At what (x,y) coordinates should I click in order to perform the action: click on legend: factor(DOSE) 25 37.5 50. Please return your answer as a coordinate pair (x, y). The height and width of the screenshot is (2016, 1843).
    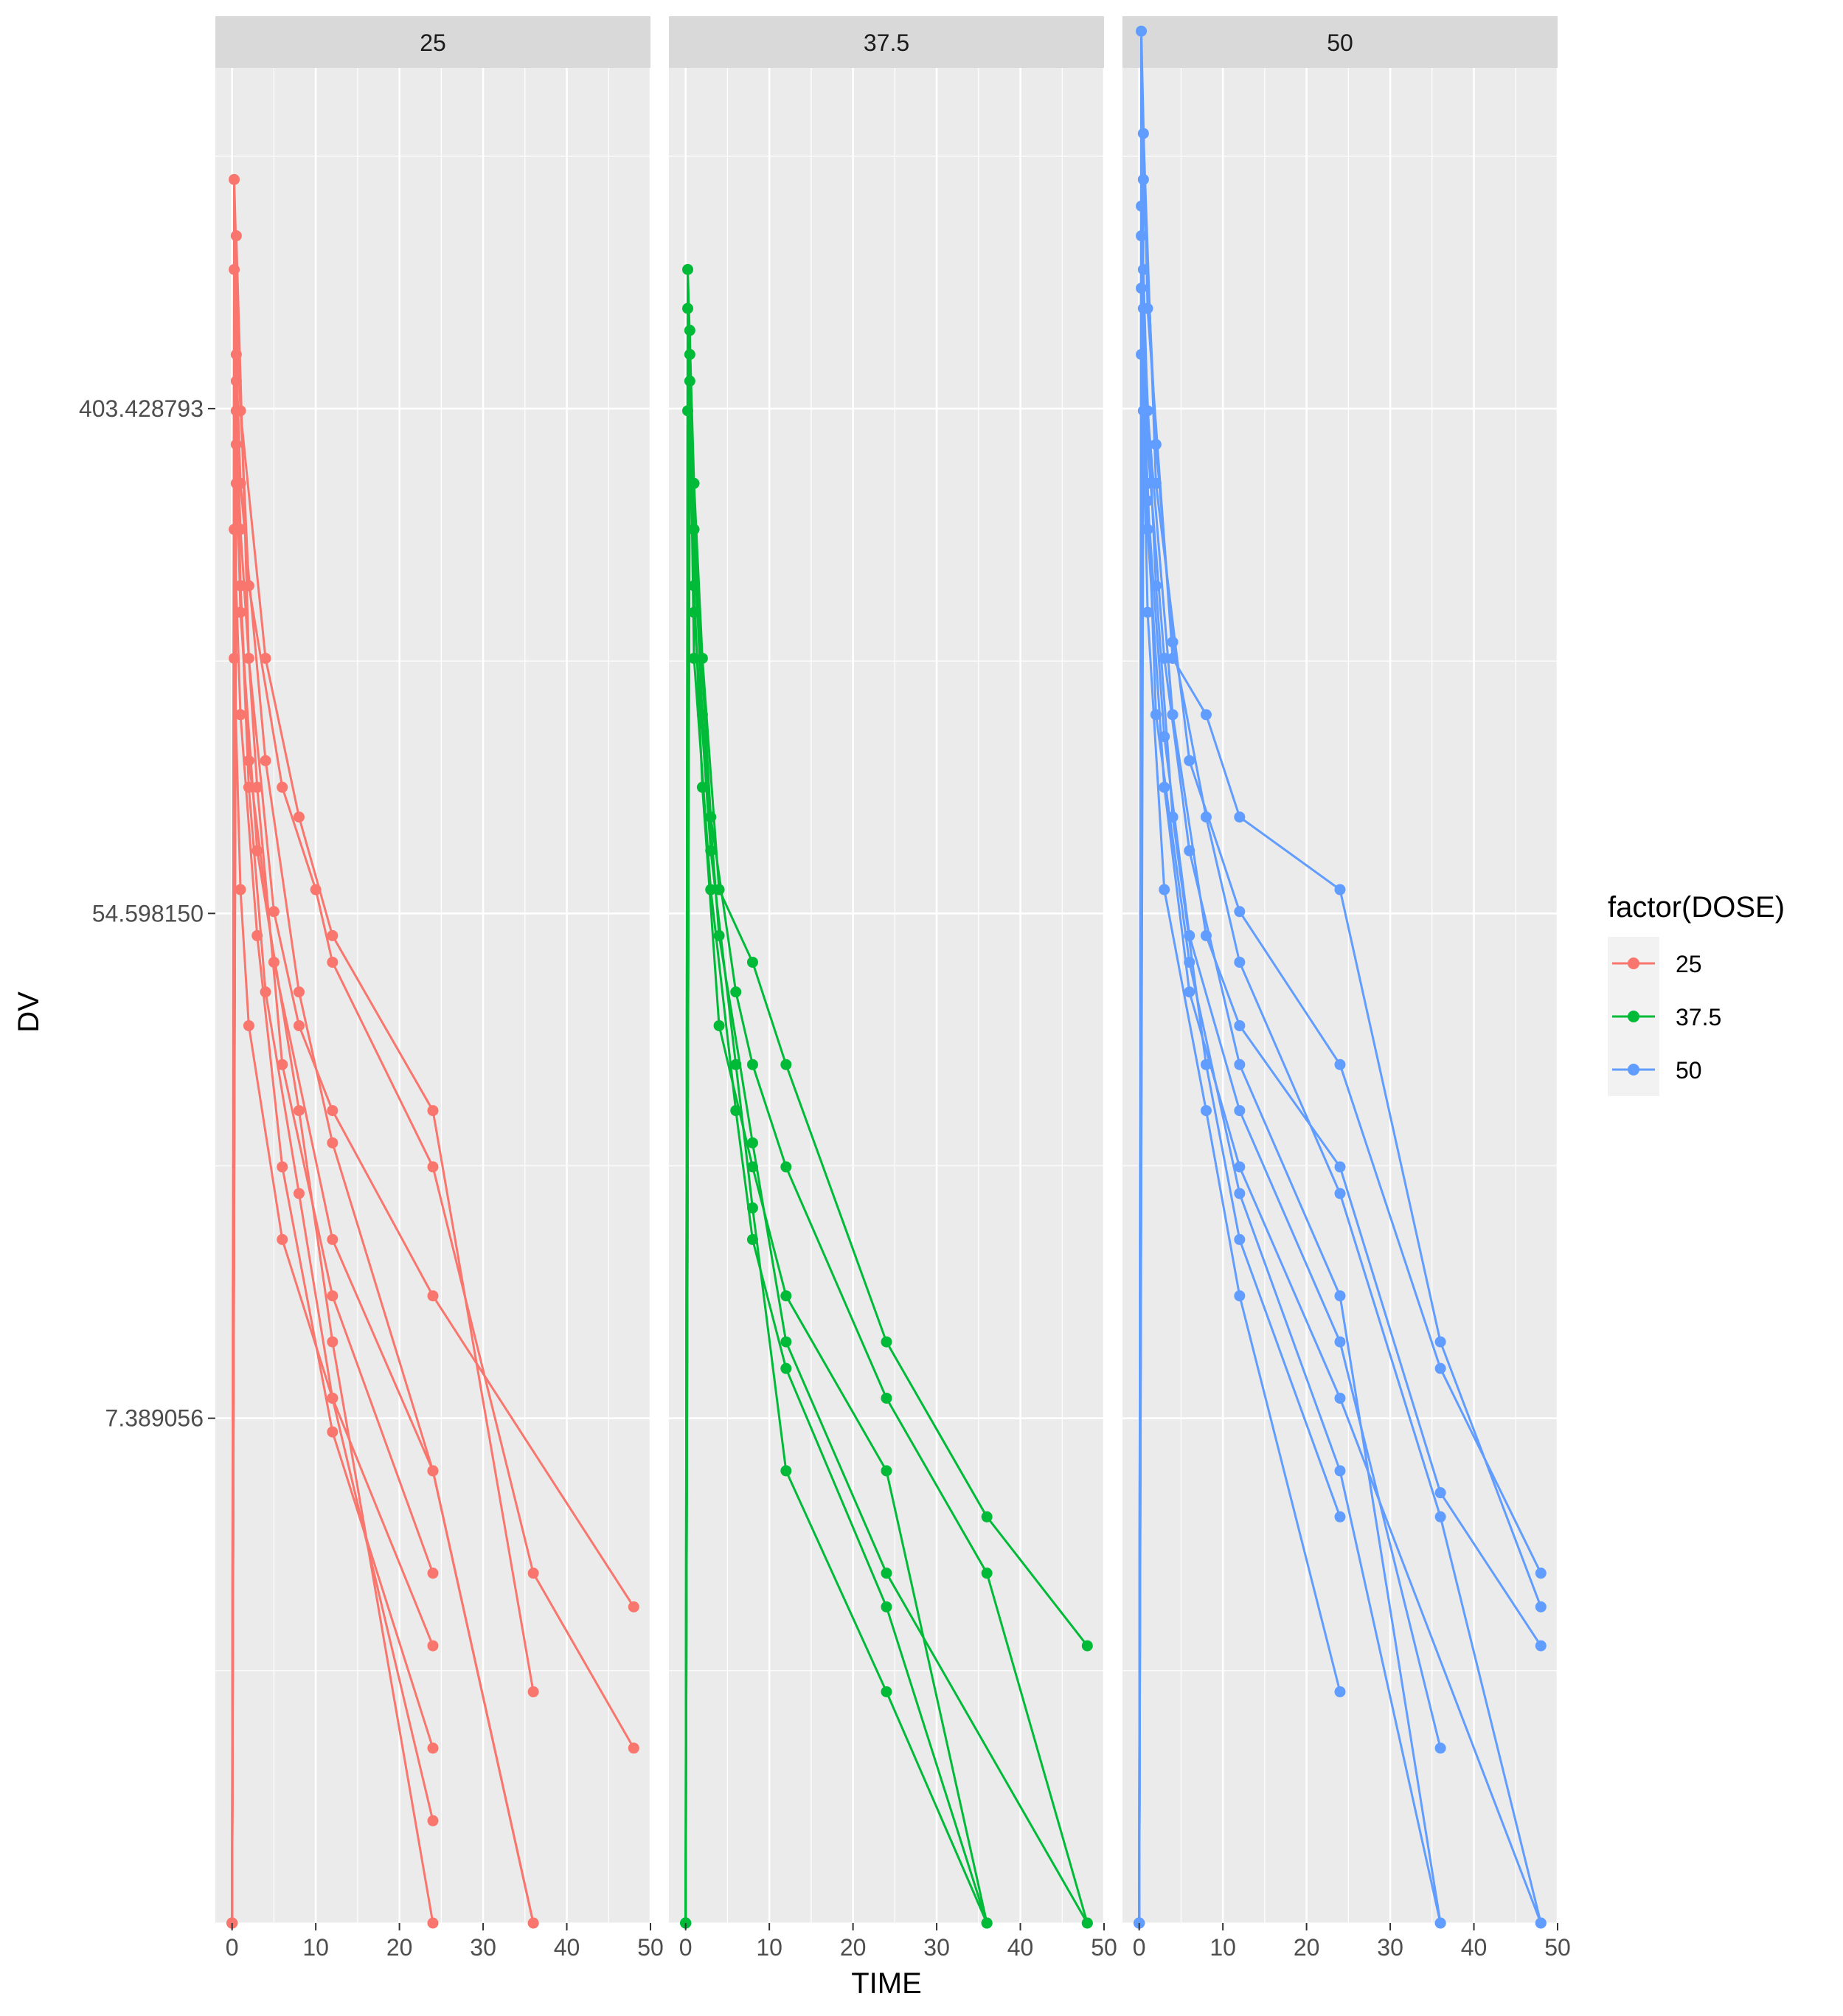
    Looking at the image, I should click on (1697, 993).